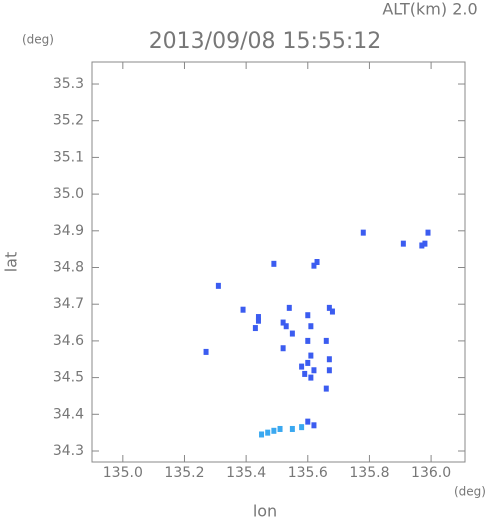  I want to click on x-tick-label: 135.6, so click(308, 473).